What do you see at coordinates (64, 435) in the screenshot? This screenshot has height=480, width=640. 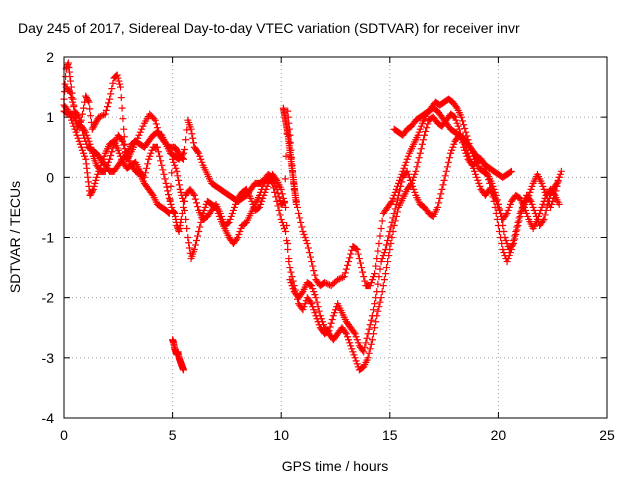 I see `x-tick-label: 0` at bounding box center [64, 435].